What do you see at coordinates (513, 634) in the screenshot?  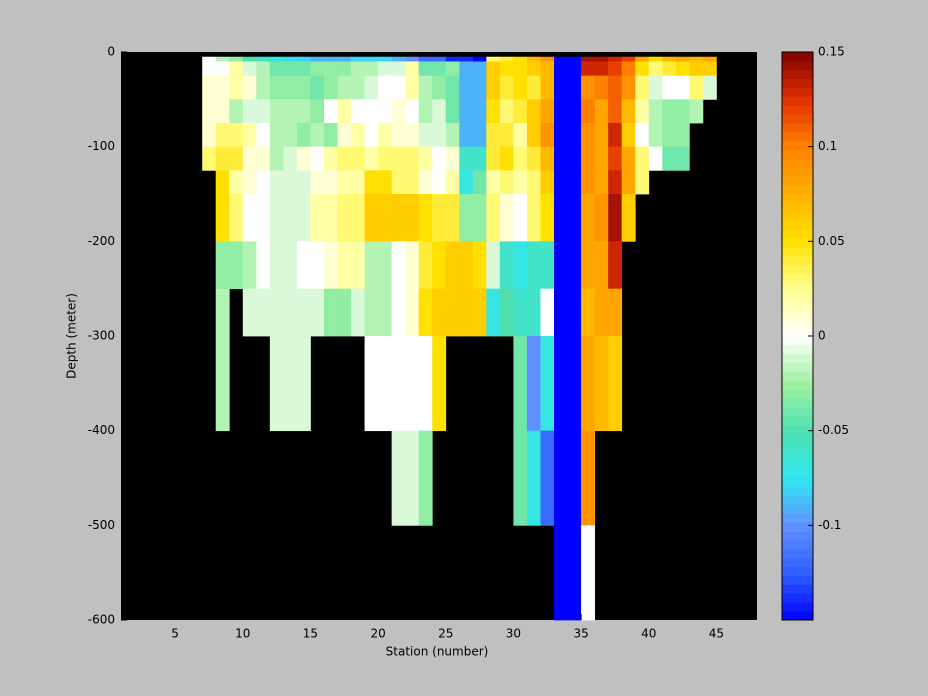 I see `x-tick-label: 30` at bounding box center [513, 634].